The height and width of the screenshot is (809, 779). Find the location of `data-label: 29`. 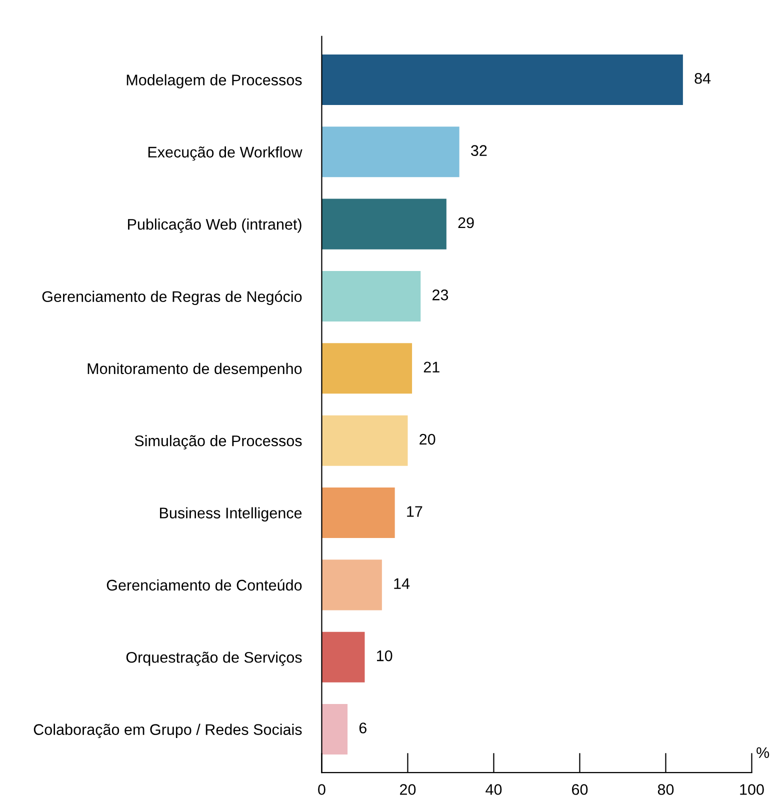

data-label: 29 is located at coordinates (466, 222).